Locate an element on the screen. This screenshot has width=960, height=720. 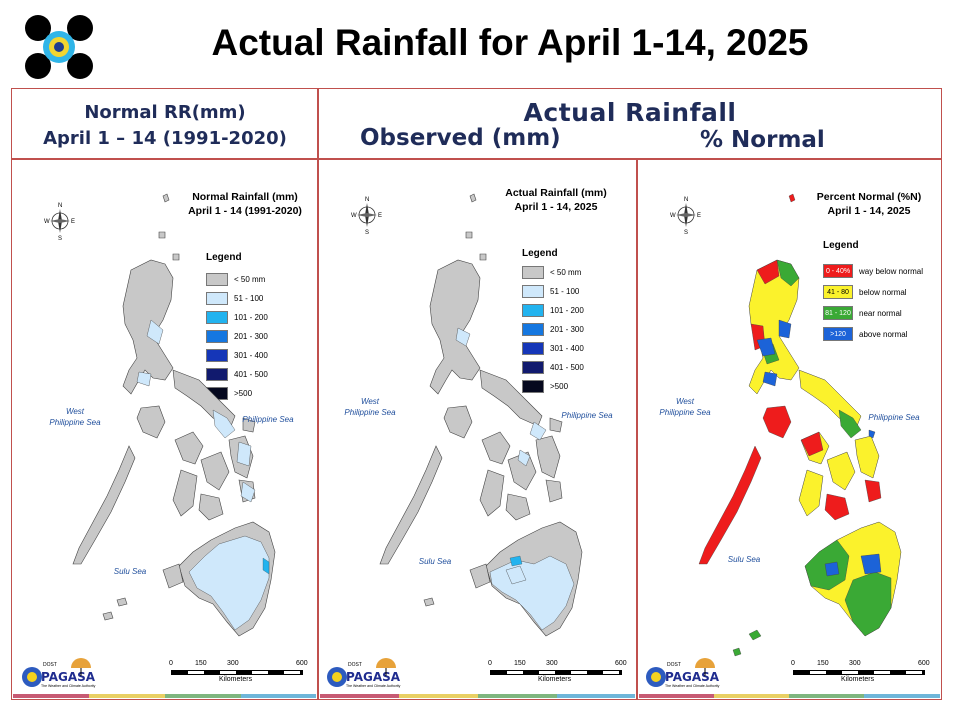
legend-item: 101 - 200 is located at coordinates (553, 310).